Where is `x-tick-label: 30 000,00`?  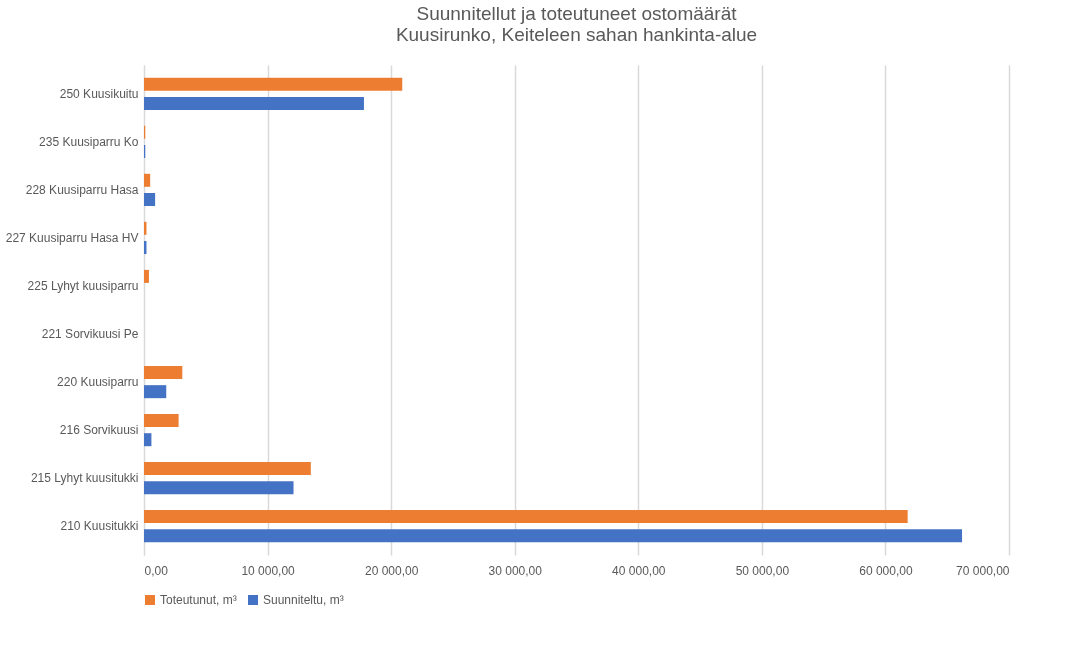 x-tick-label: 30 000,00 is located at coordinates (515, 570).